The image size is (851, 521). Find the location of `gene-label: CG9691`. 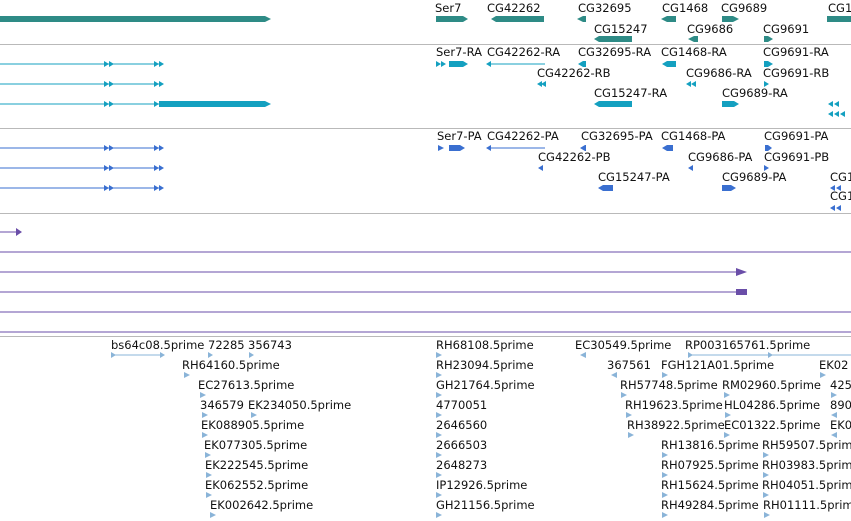

gene-label: CG9691 is located at coordinates (786, 29).